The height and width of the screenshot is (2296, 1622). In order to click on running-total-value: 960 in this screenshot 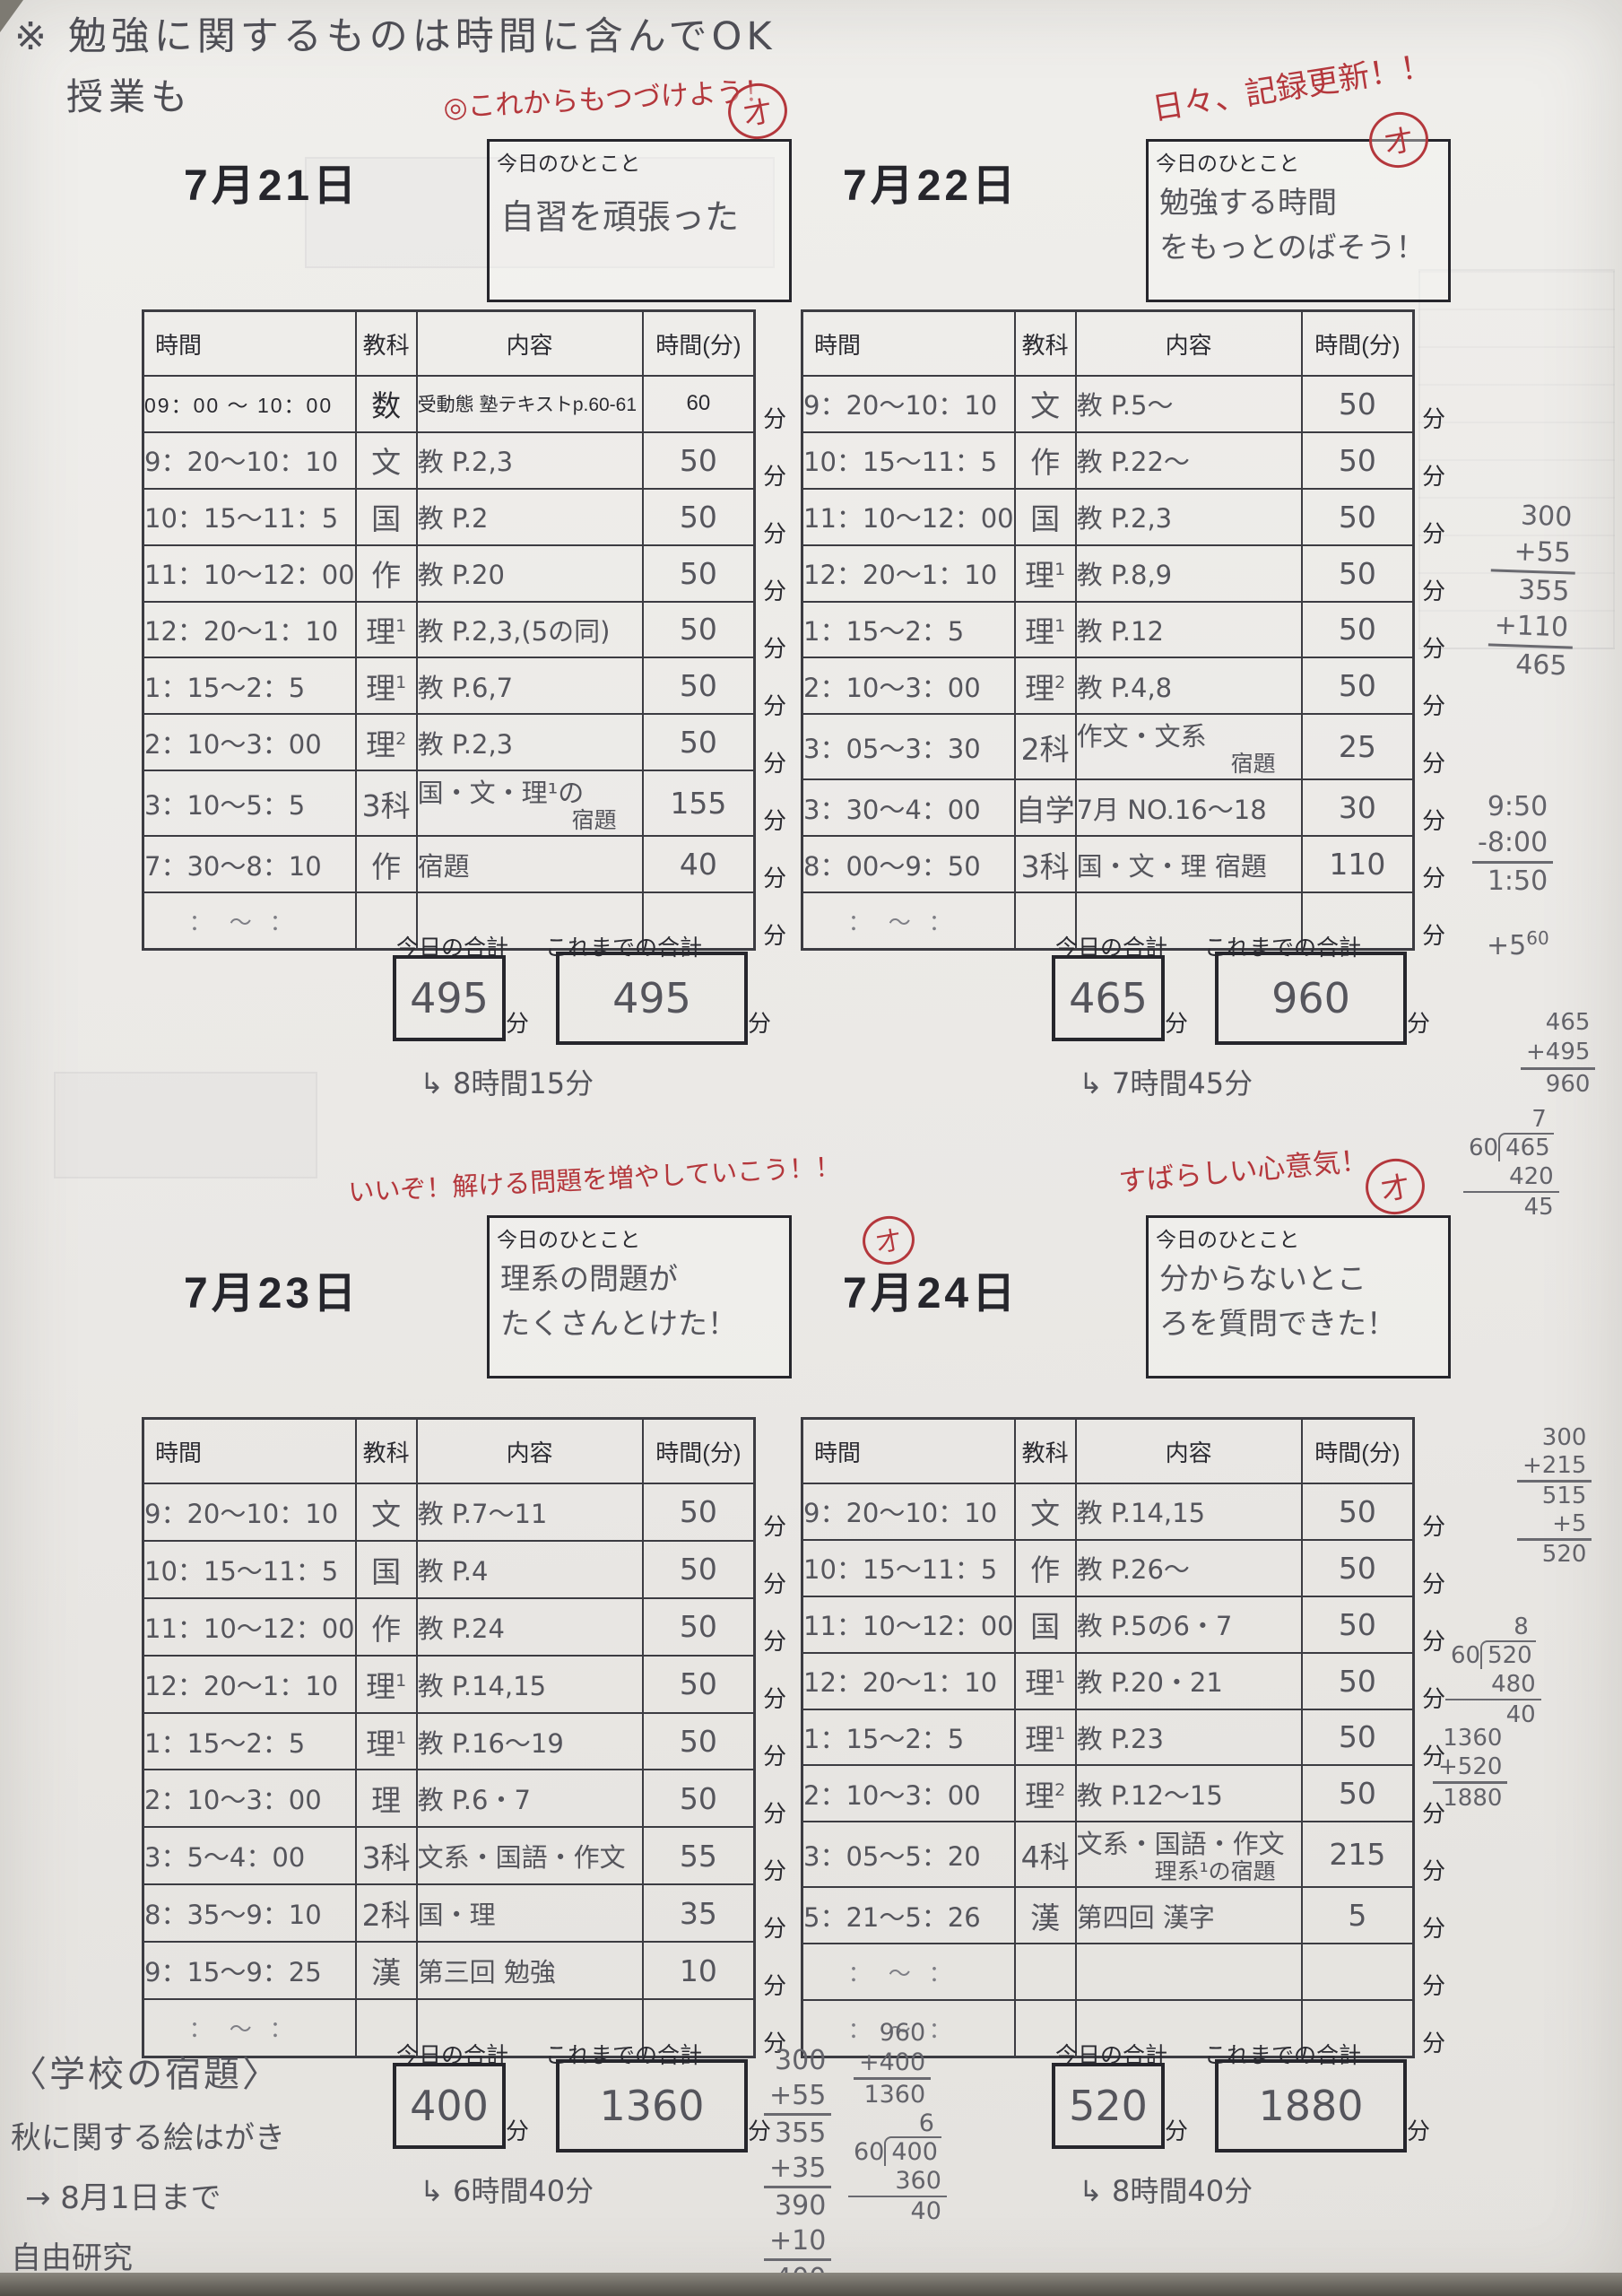, I will do `click(1311, 998)`.